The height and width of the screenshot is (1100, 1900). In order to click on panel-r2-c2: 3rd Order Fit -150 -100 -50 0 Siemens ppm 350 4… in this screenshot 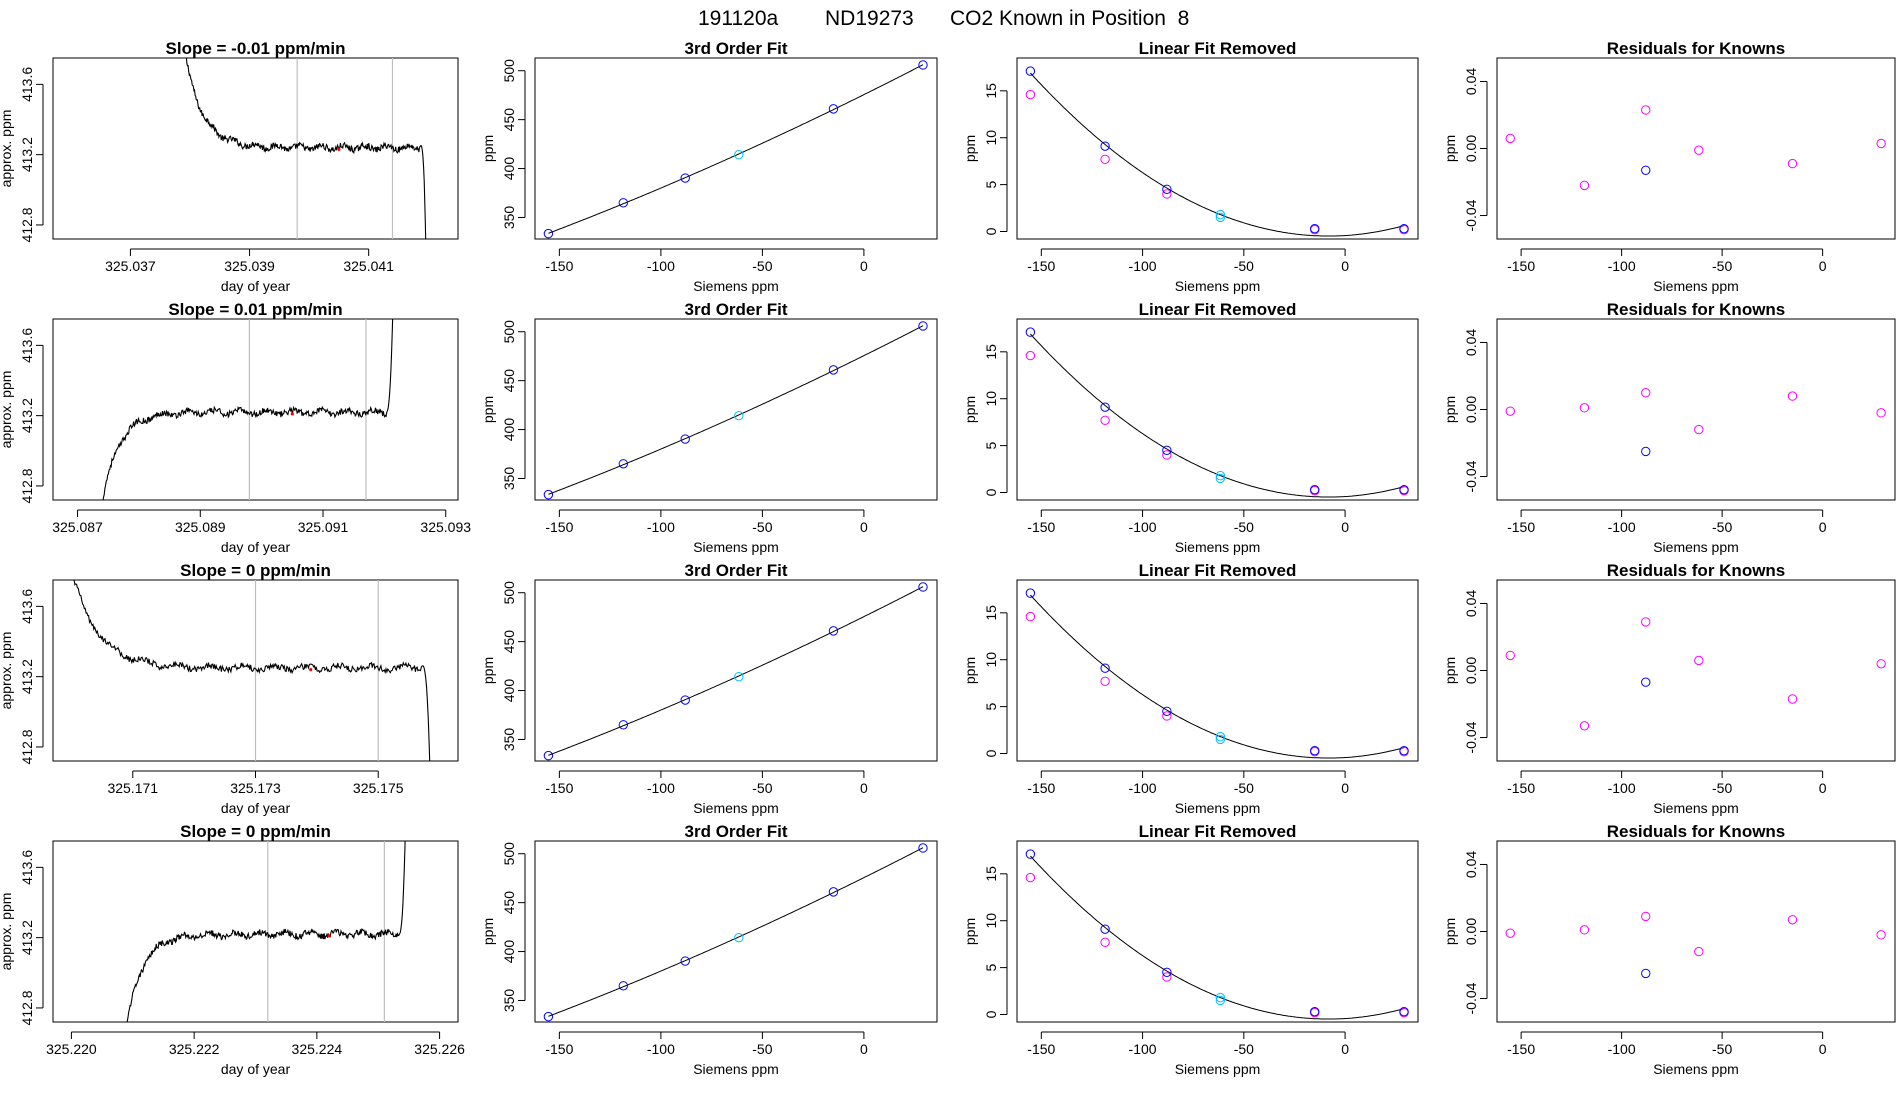, I will do `click(709, 427)`.